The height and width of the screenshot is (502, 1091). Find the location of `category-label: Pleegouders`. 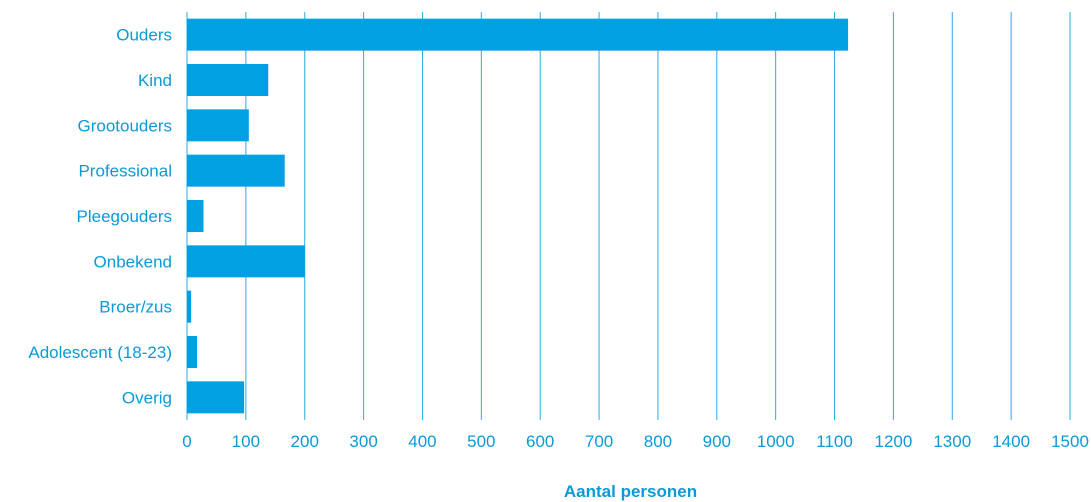

category-label: Pleegouders is located at coordinates (124, 216).